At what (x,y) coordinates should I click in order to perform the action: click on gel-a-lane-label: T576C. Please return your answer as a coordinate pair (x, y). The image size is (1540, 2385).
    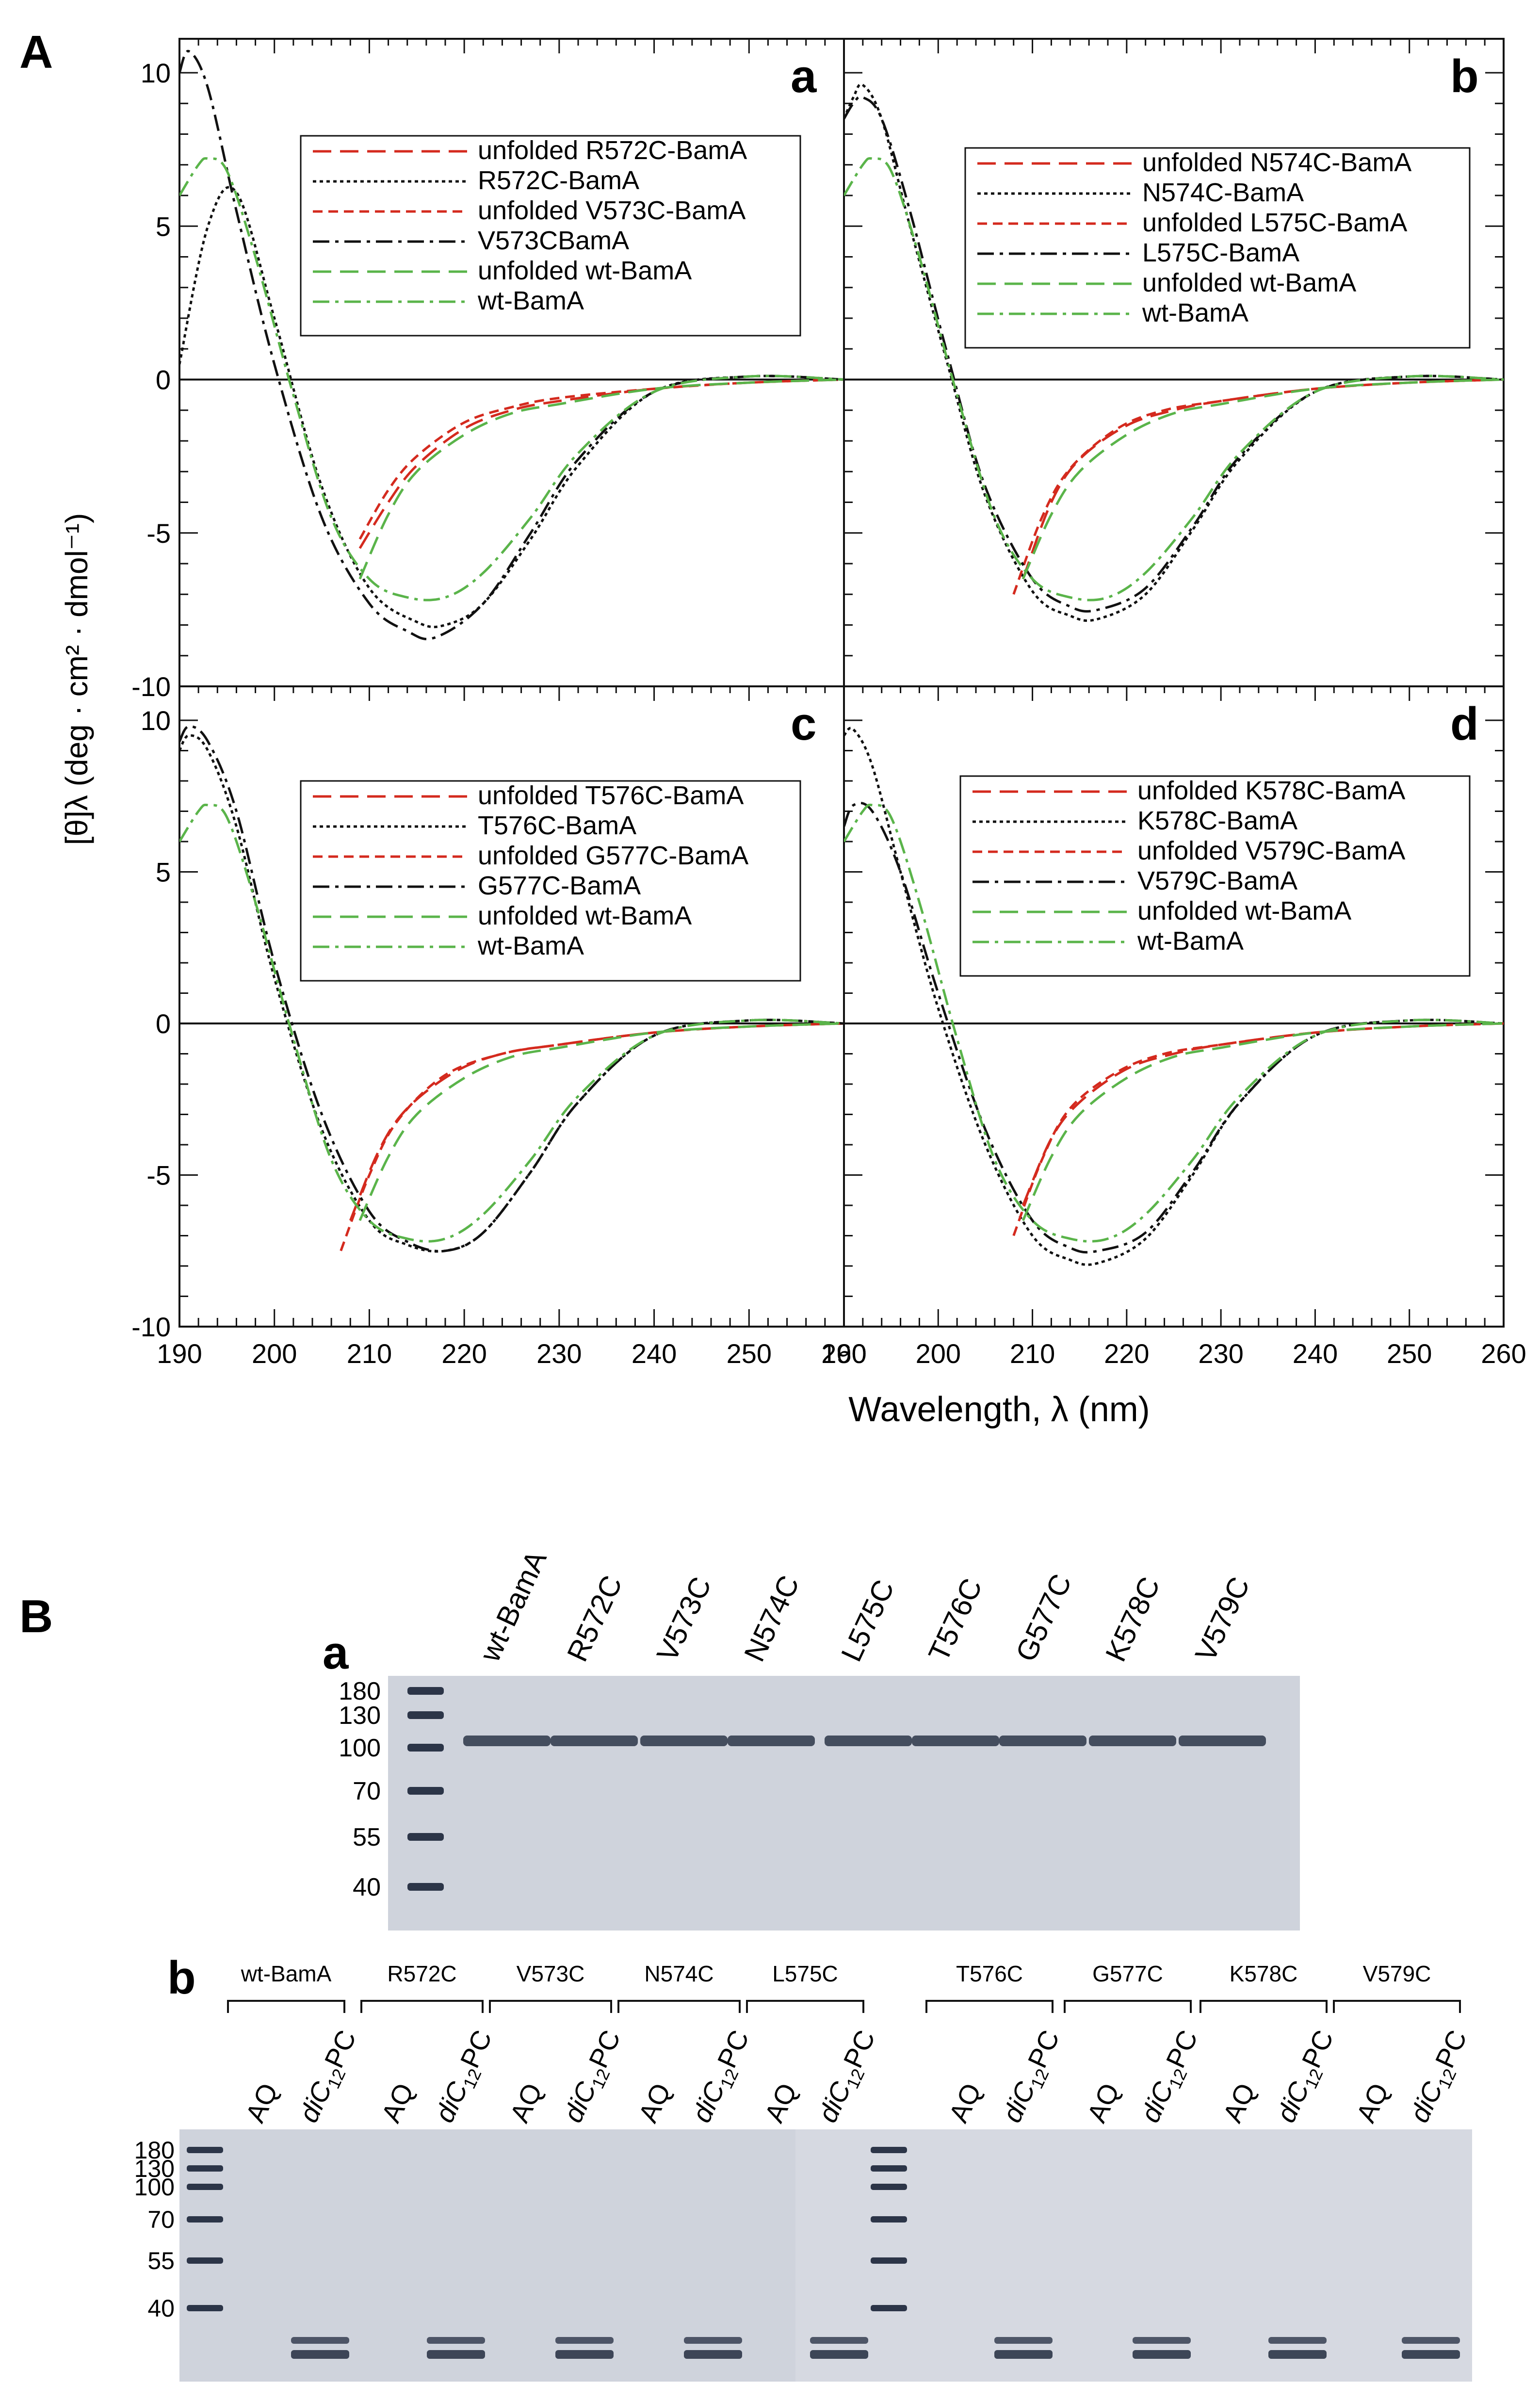
    Looking at the image, I should click on (956, 1621).